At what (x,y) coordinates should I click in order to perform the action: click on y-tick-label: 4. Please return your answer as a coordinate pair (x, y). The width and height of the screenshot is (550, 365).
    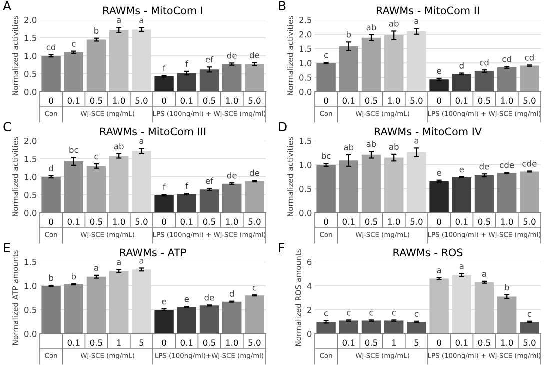
    Looking at the image, I should click on (309, 286).